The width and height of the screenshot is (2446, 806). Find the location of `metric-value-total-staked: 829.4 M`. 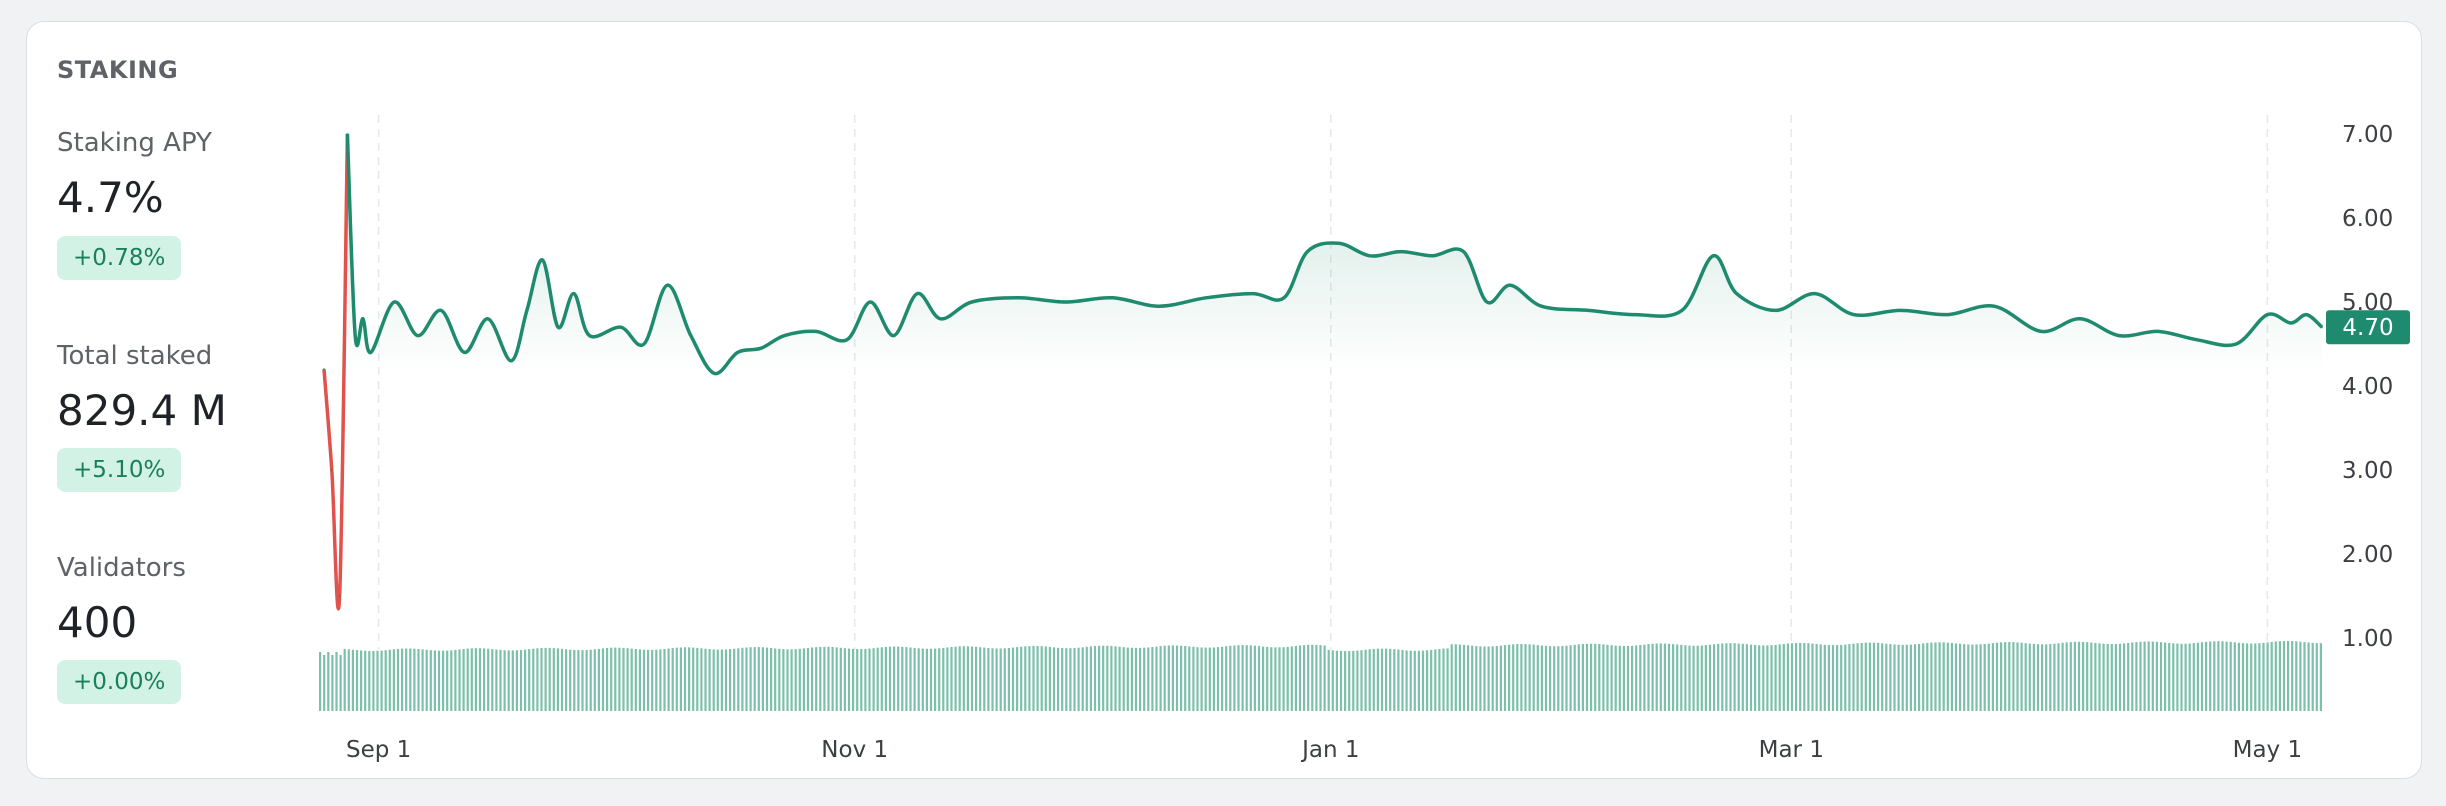

metric-value-total-staked: 829.4 M is located at coordinates (142, 410).